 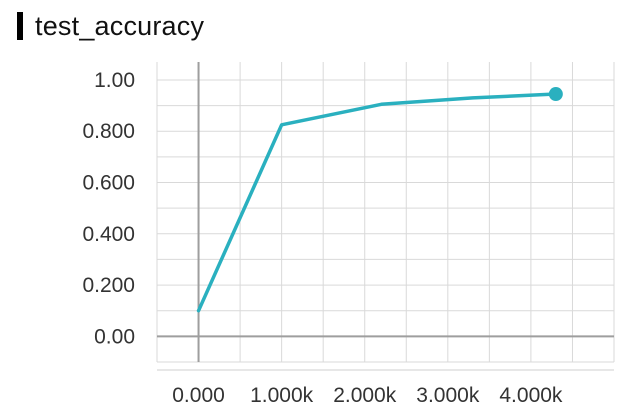 I want to click on y-tick-label: 0.200, so click(x=108, y=285).